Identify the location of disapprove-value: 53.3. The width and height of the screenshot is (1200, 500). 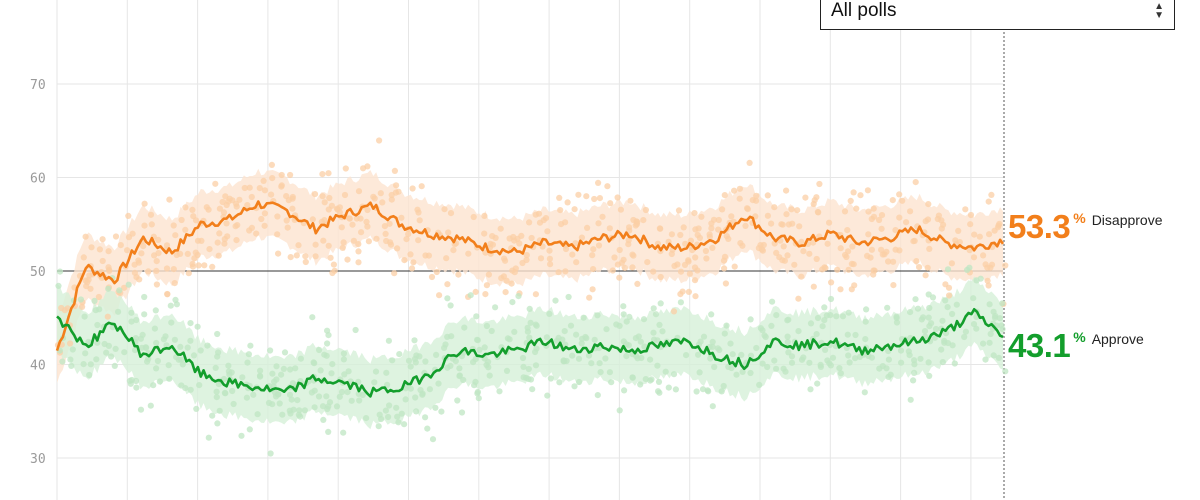
(1039, 226).